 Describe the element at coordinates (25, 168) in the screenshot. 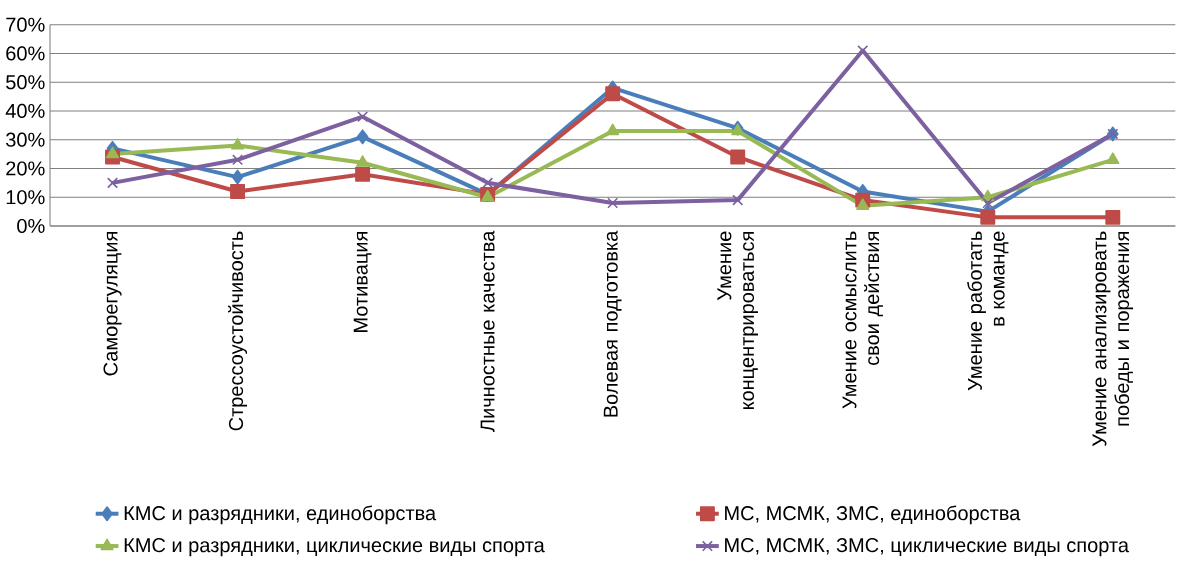

I see `y-tick-label: 20%` at that location.